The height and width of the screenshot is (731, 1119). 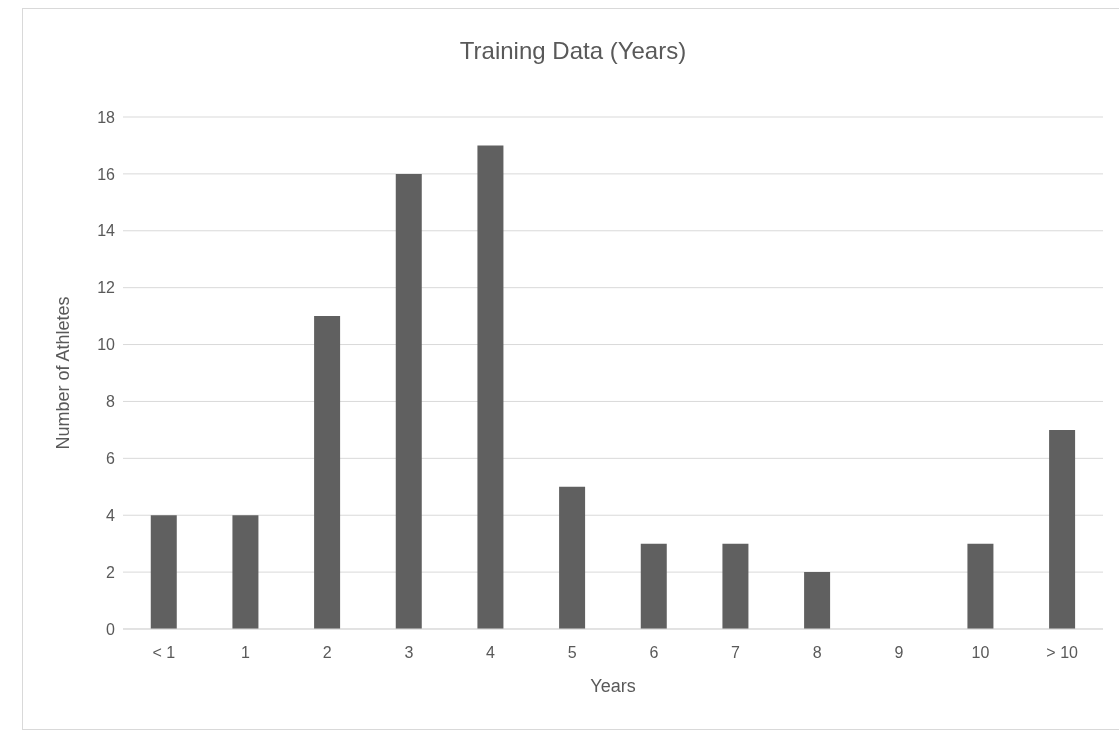 What do you see at coordinates (1062, 653) in the screenshot?
I see `x-tick-label: > 10` at bounding box center [1062, 653].